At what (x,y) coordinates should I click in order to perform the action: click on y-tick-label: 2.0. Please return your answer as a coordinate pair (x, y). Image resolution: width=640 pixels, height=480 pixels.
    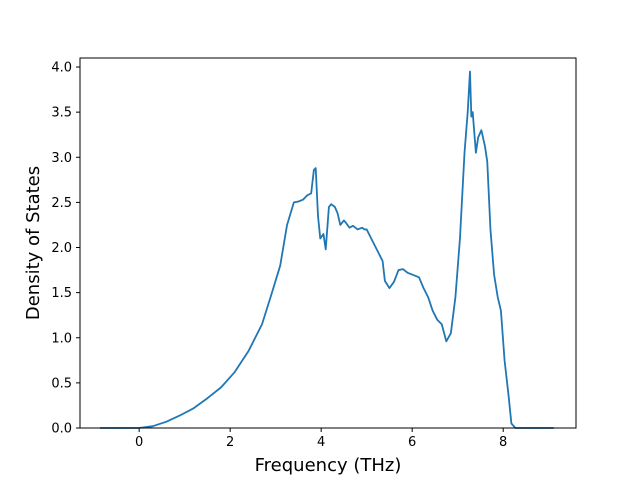
    Looking at the image, I should click on (61, 248).